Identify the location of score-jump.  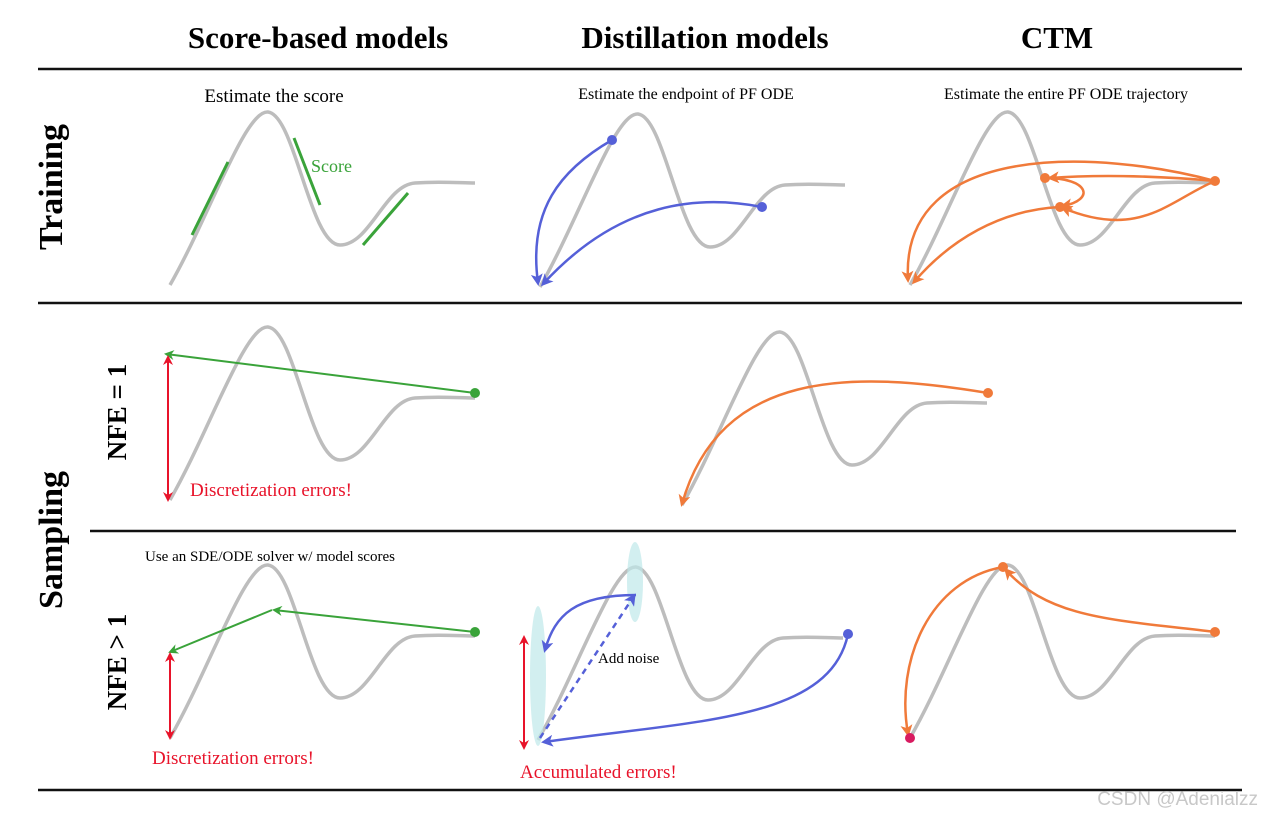
(320, 372).